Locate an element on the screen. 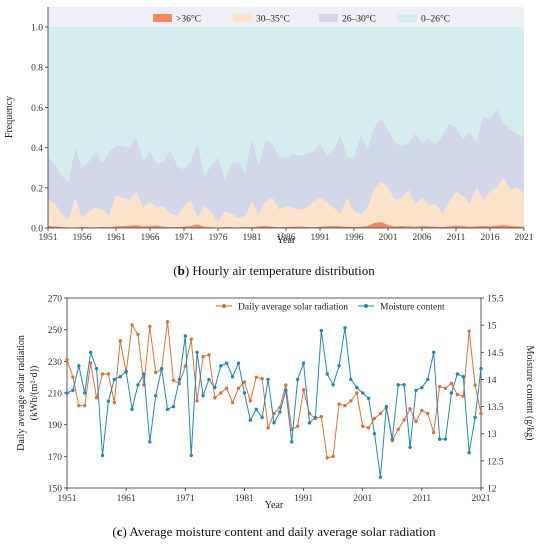  chart-c-y-right-tick-label: 14.5 is located at coordinates (495, 354).